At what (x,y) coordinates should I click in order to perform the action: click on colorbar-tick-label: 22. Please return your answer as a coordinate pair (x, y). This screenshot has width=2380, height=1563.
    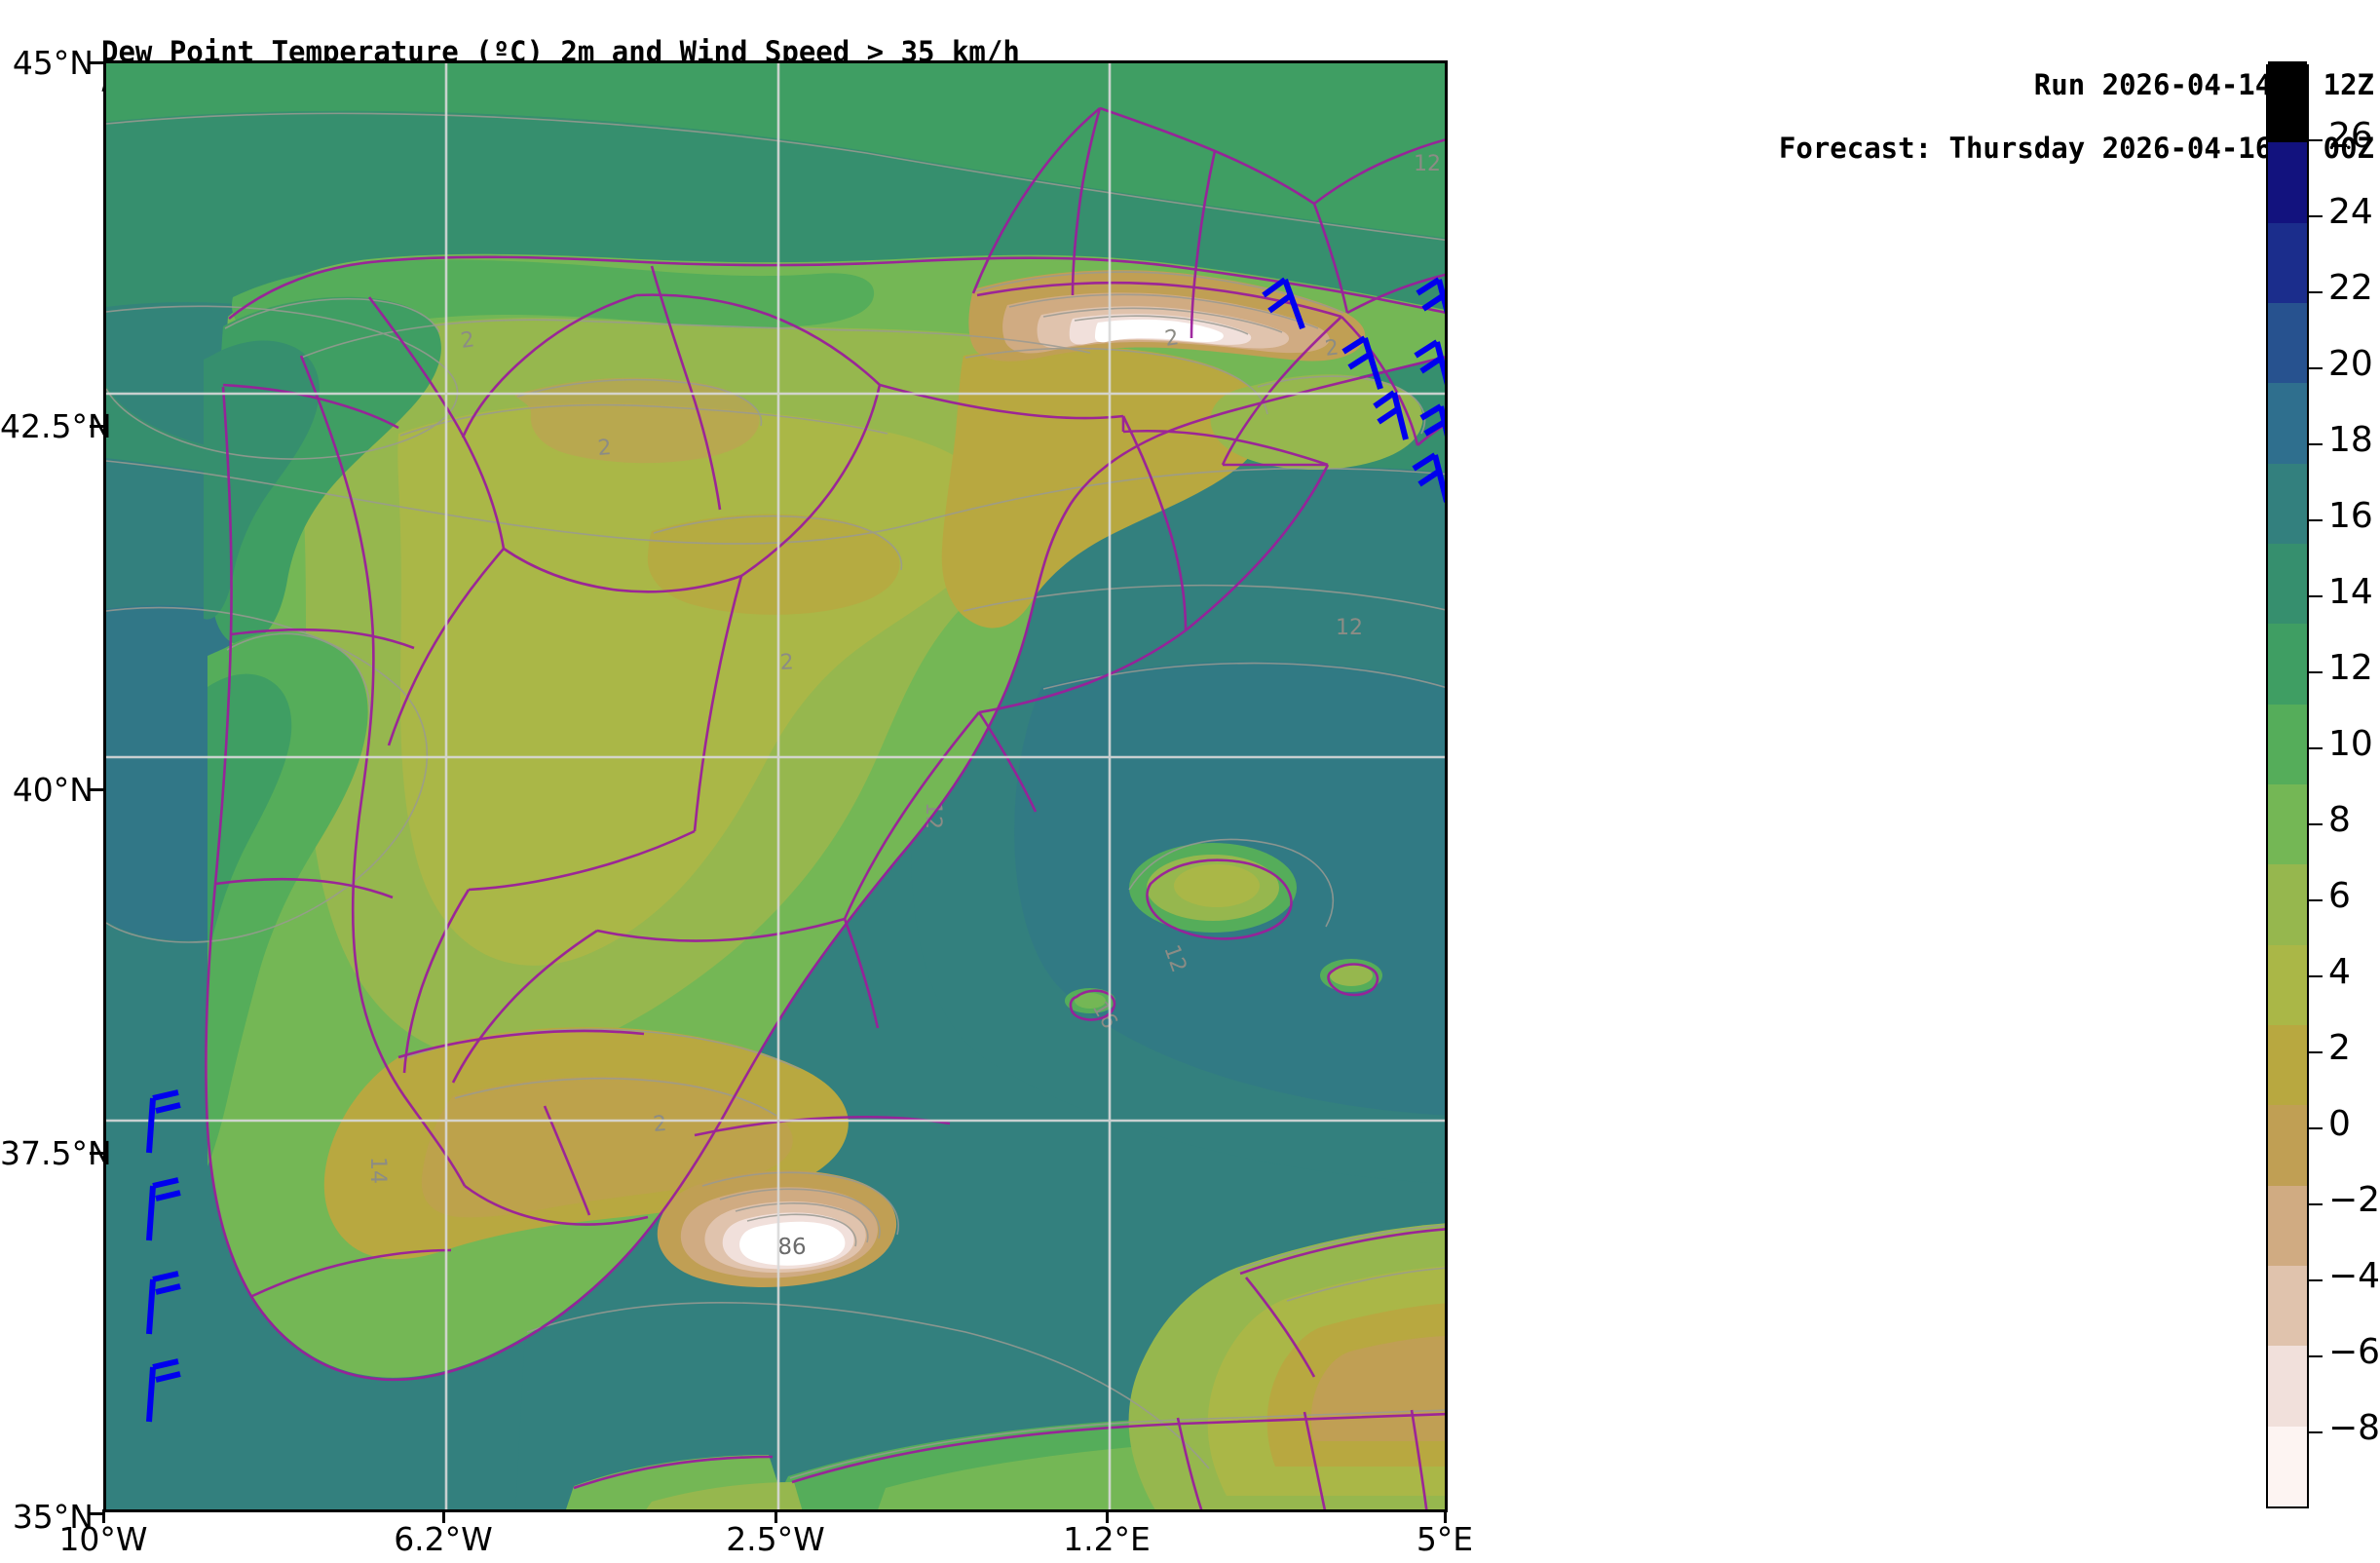
    Looking at the image, I should click on (2350, 288).